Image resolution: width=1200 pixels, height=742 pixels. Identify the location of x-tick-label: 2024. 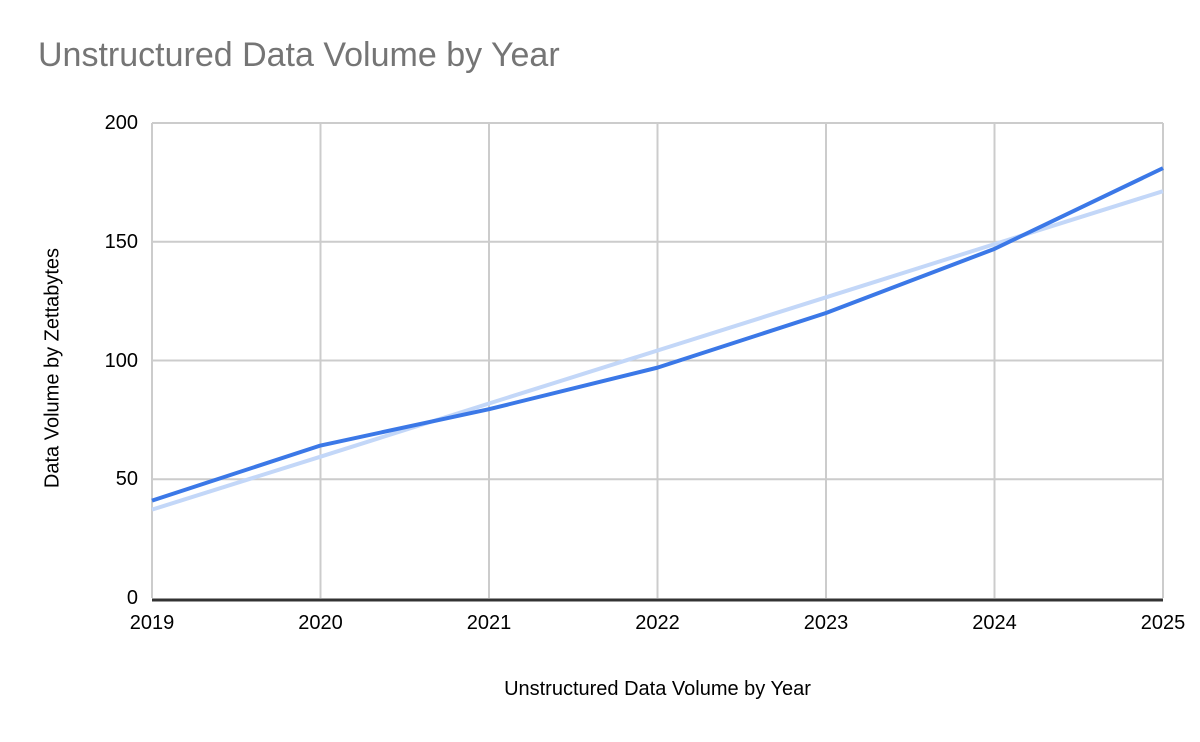
(994, 623).